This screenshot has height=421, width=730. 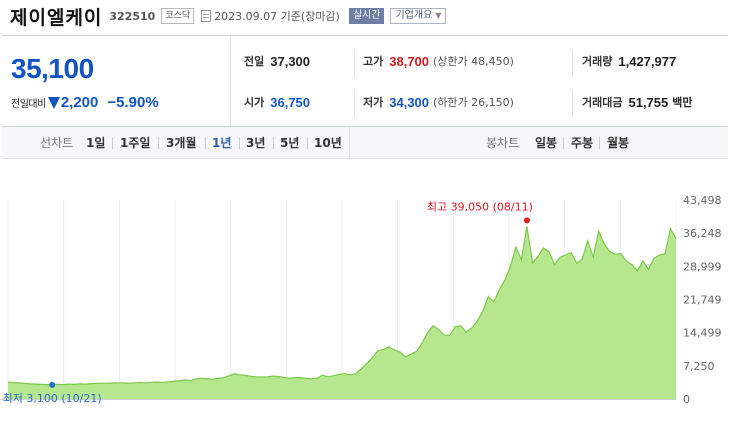 I want to click on period-option-1d: 1일, so click(x=96, y=143).